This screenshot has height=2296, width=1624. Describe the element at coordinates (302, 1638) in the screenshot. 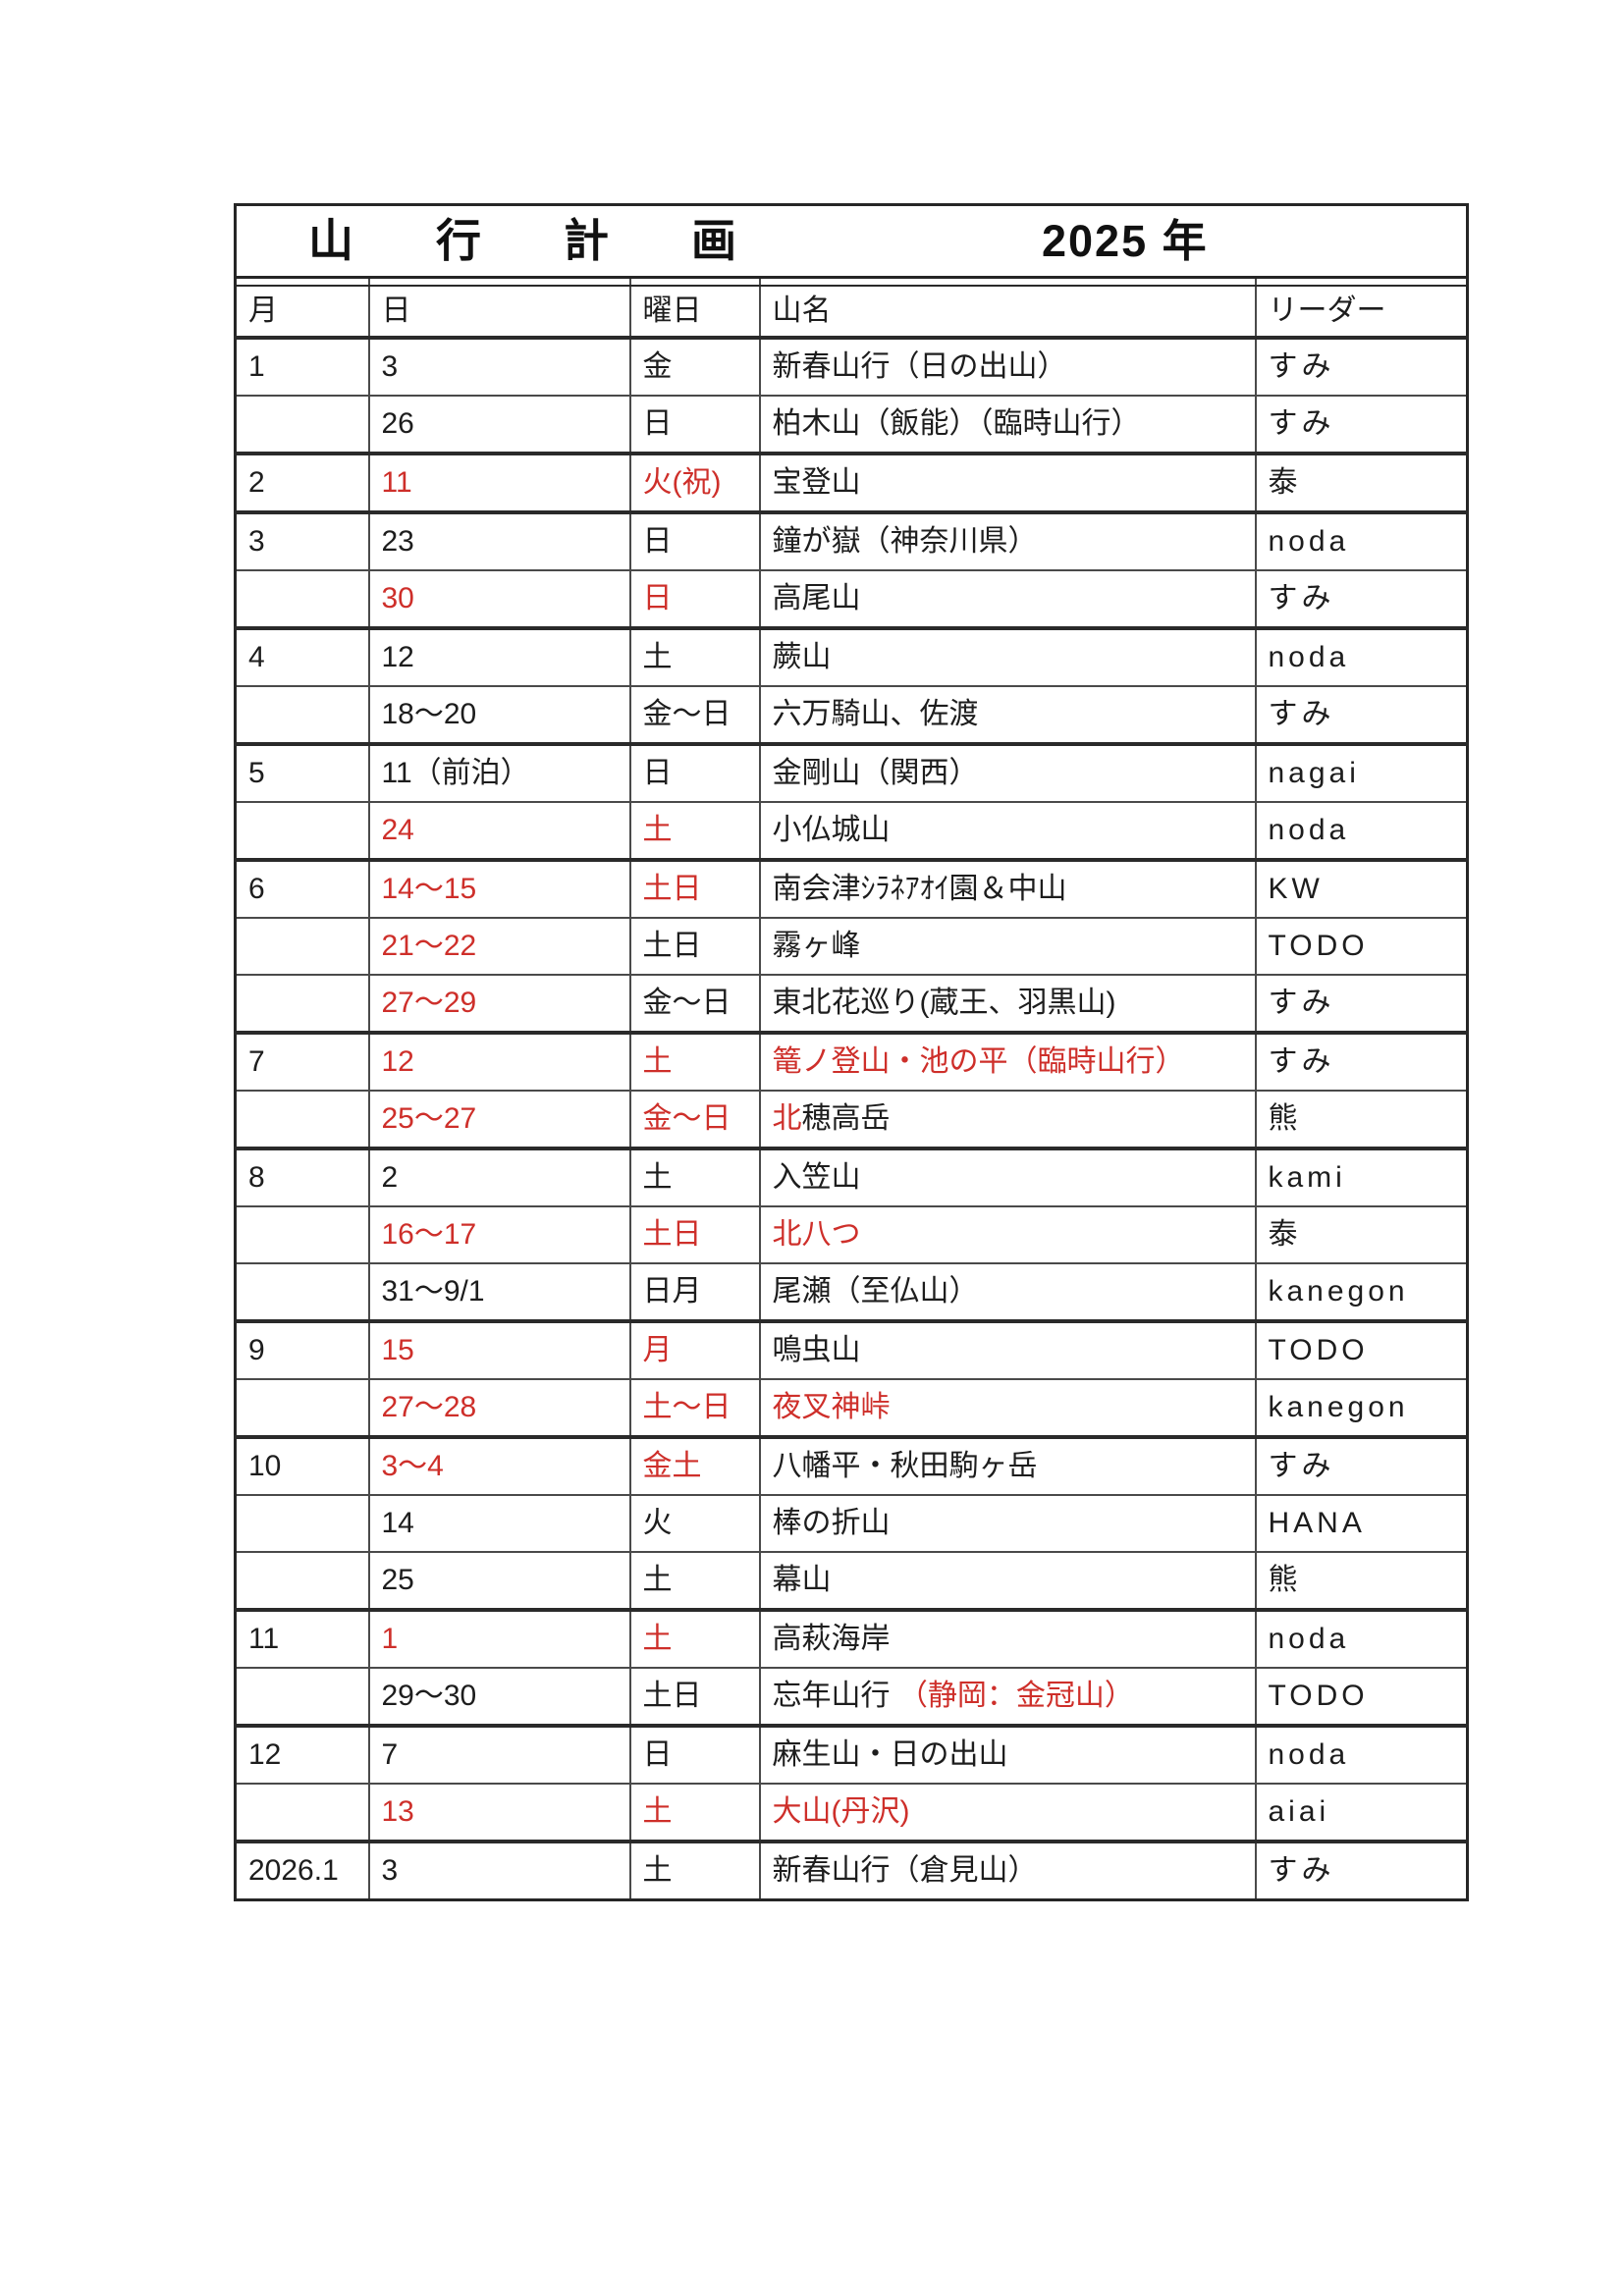

I see `cell-month: 11` at that location.